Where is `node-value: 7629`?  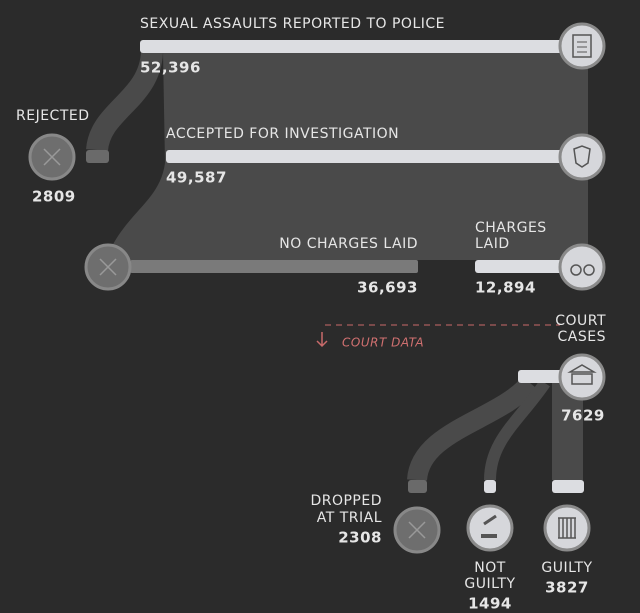
node-value: 7629 is located at coordinates (583, 416).